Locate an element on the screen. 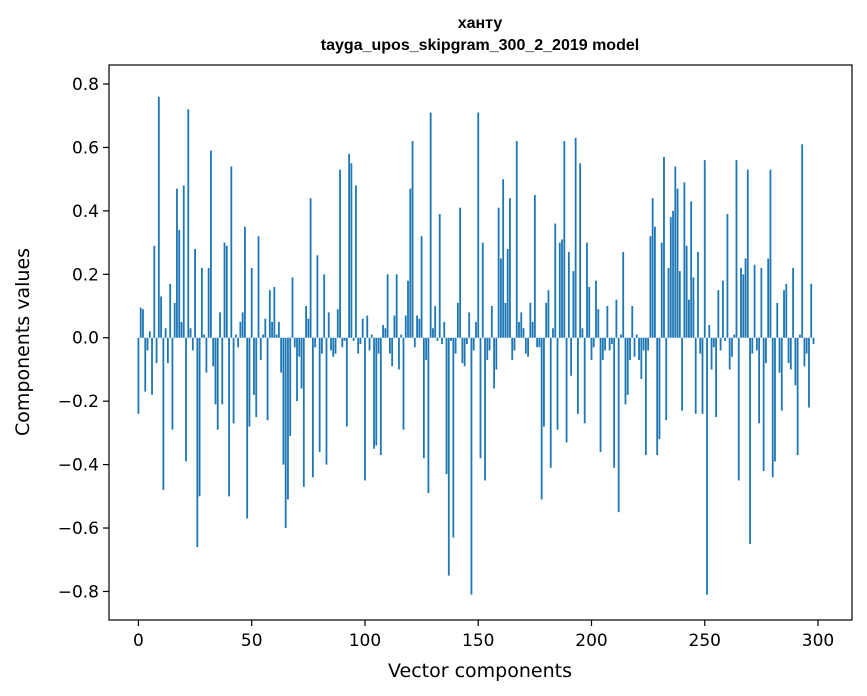 The width and height of the screenshot is (867, 696). y-tick-label: 0.6 is located at coordinates (85, 148).